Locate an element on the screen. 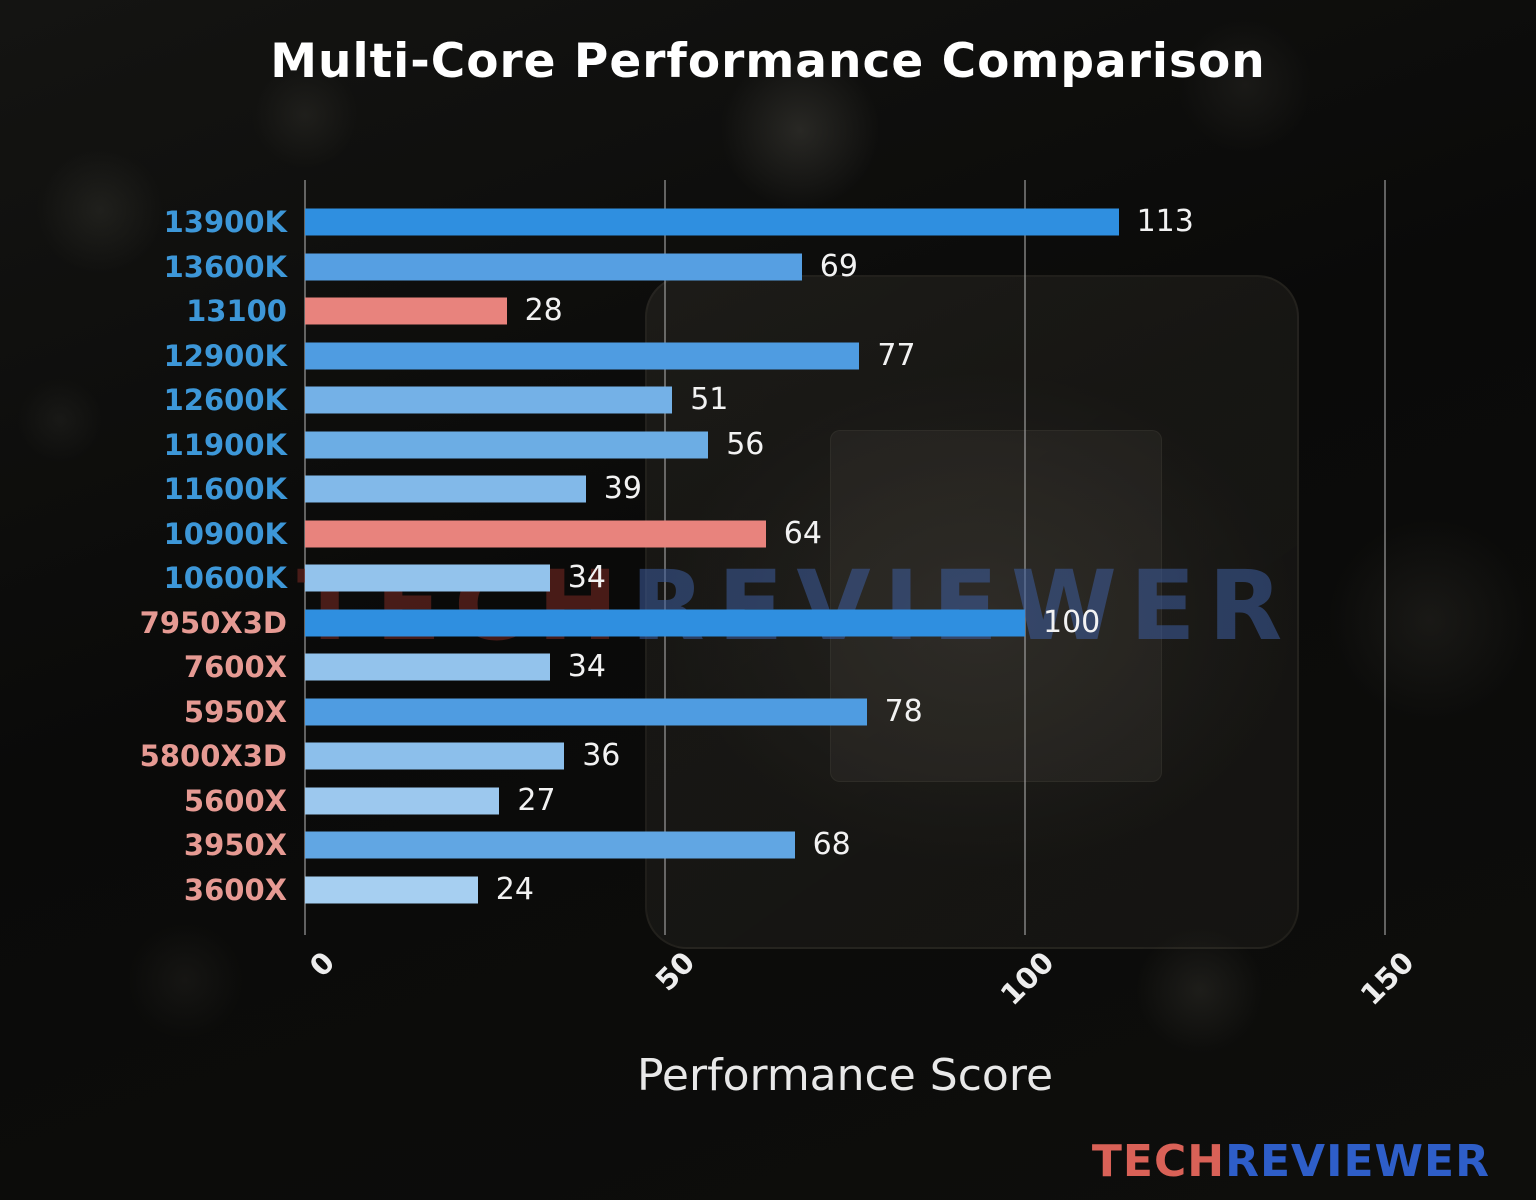 The width and height of the screenshot is (1536, 1200). value-label: 56 is located at coordinates (745, 444).